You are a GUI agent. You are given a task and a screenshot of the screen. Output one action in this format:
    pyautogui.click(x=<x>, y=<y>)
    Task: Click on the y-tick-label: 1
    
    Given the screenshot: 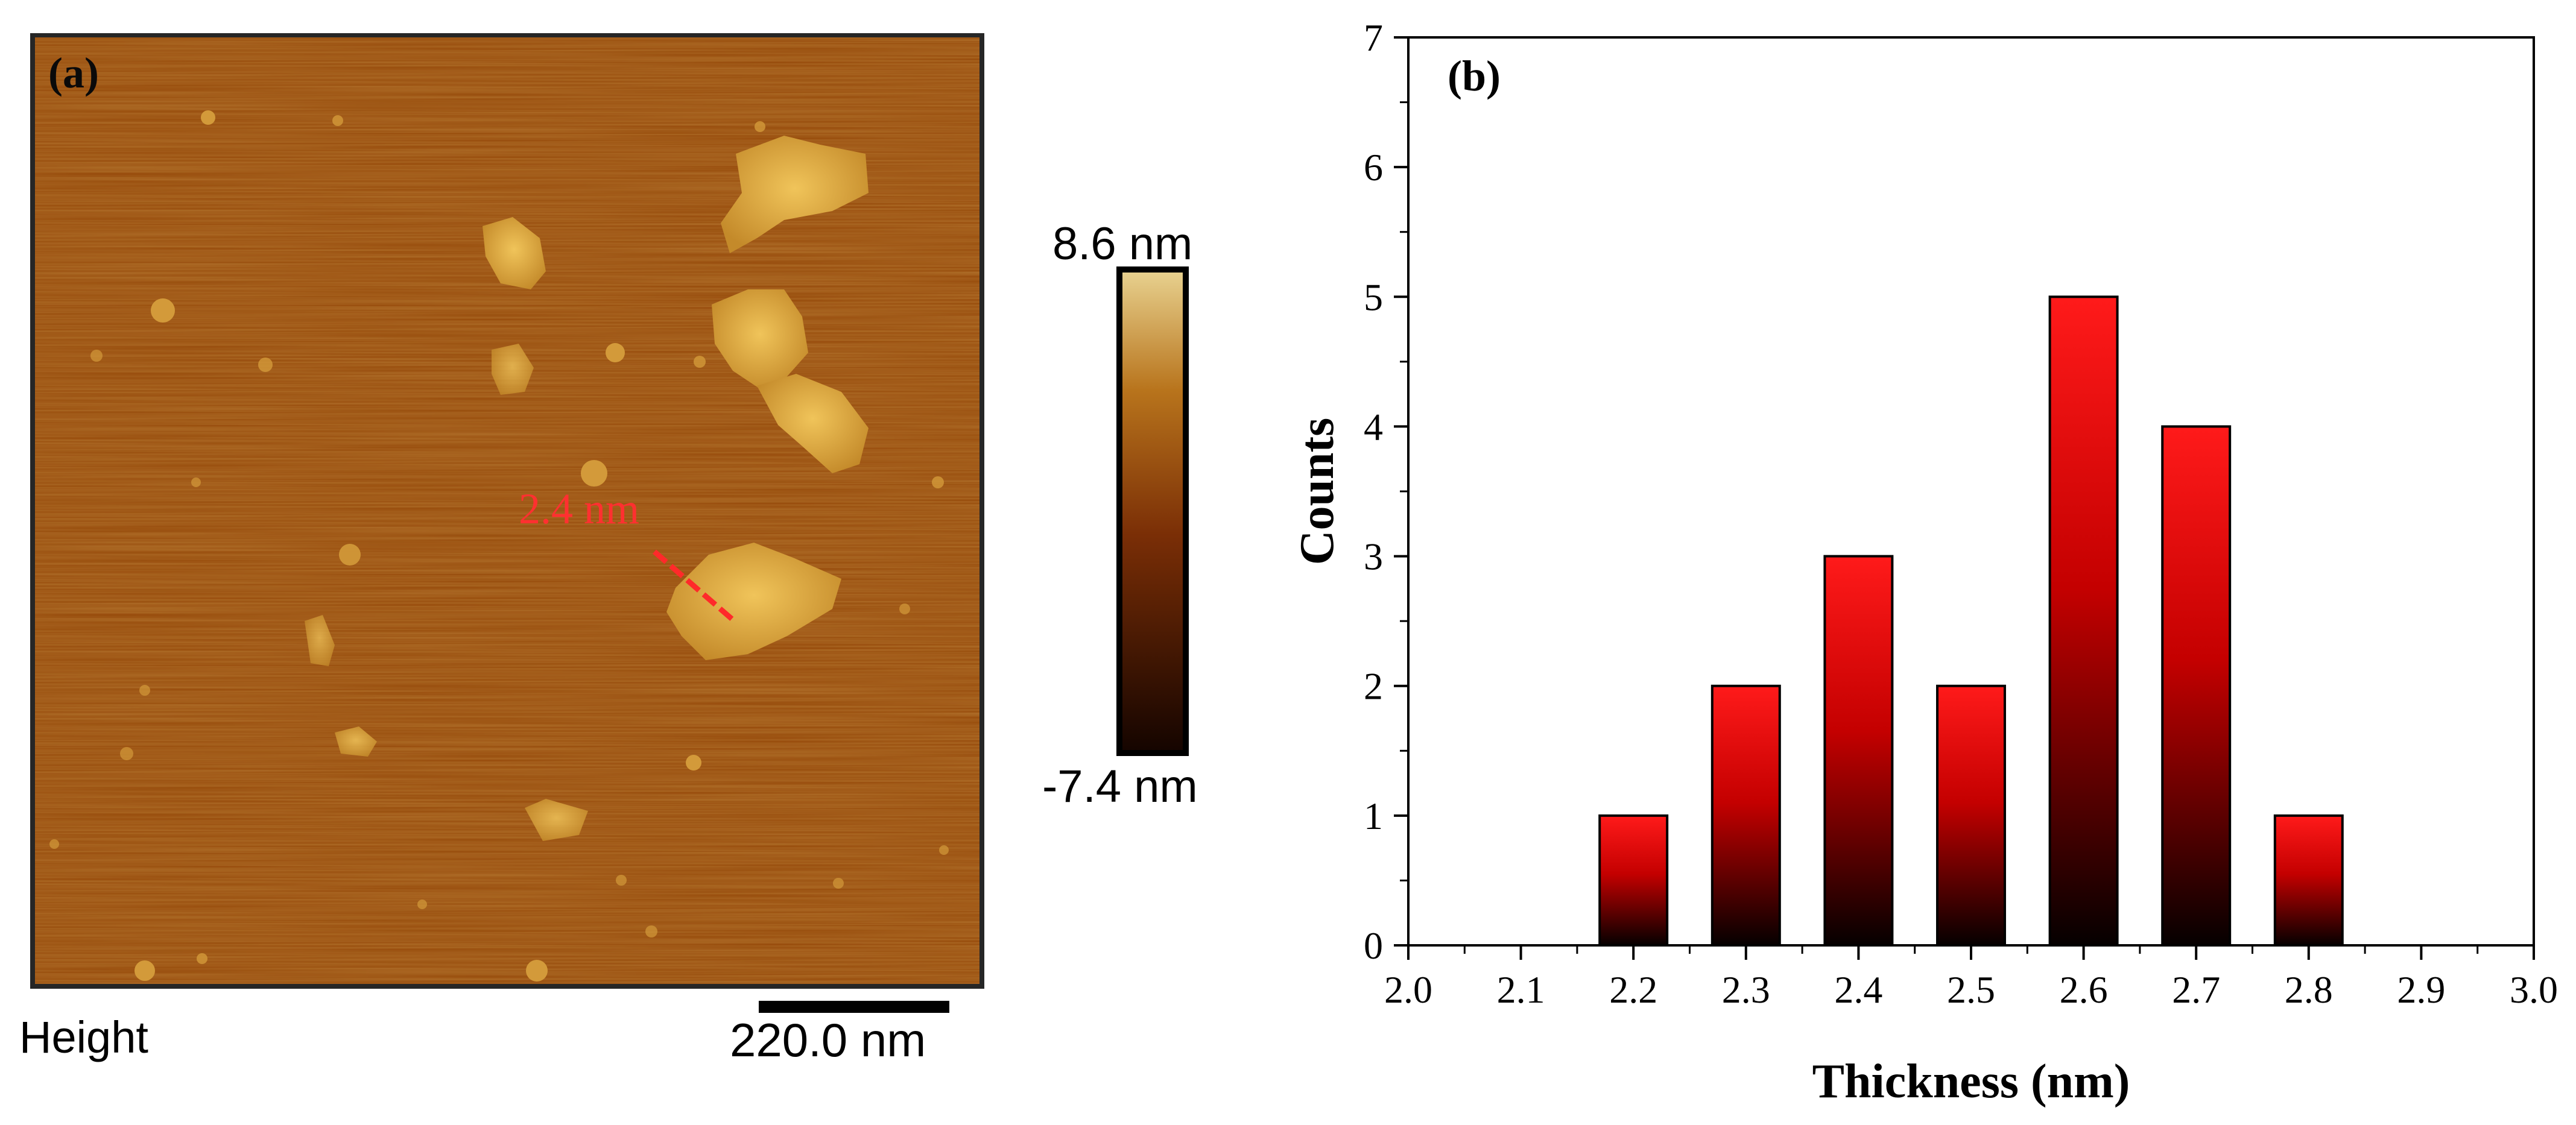 What is the action you would take?
    pyautogui.click(x=1373, y=816)
    